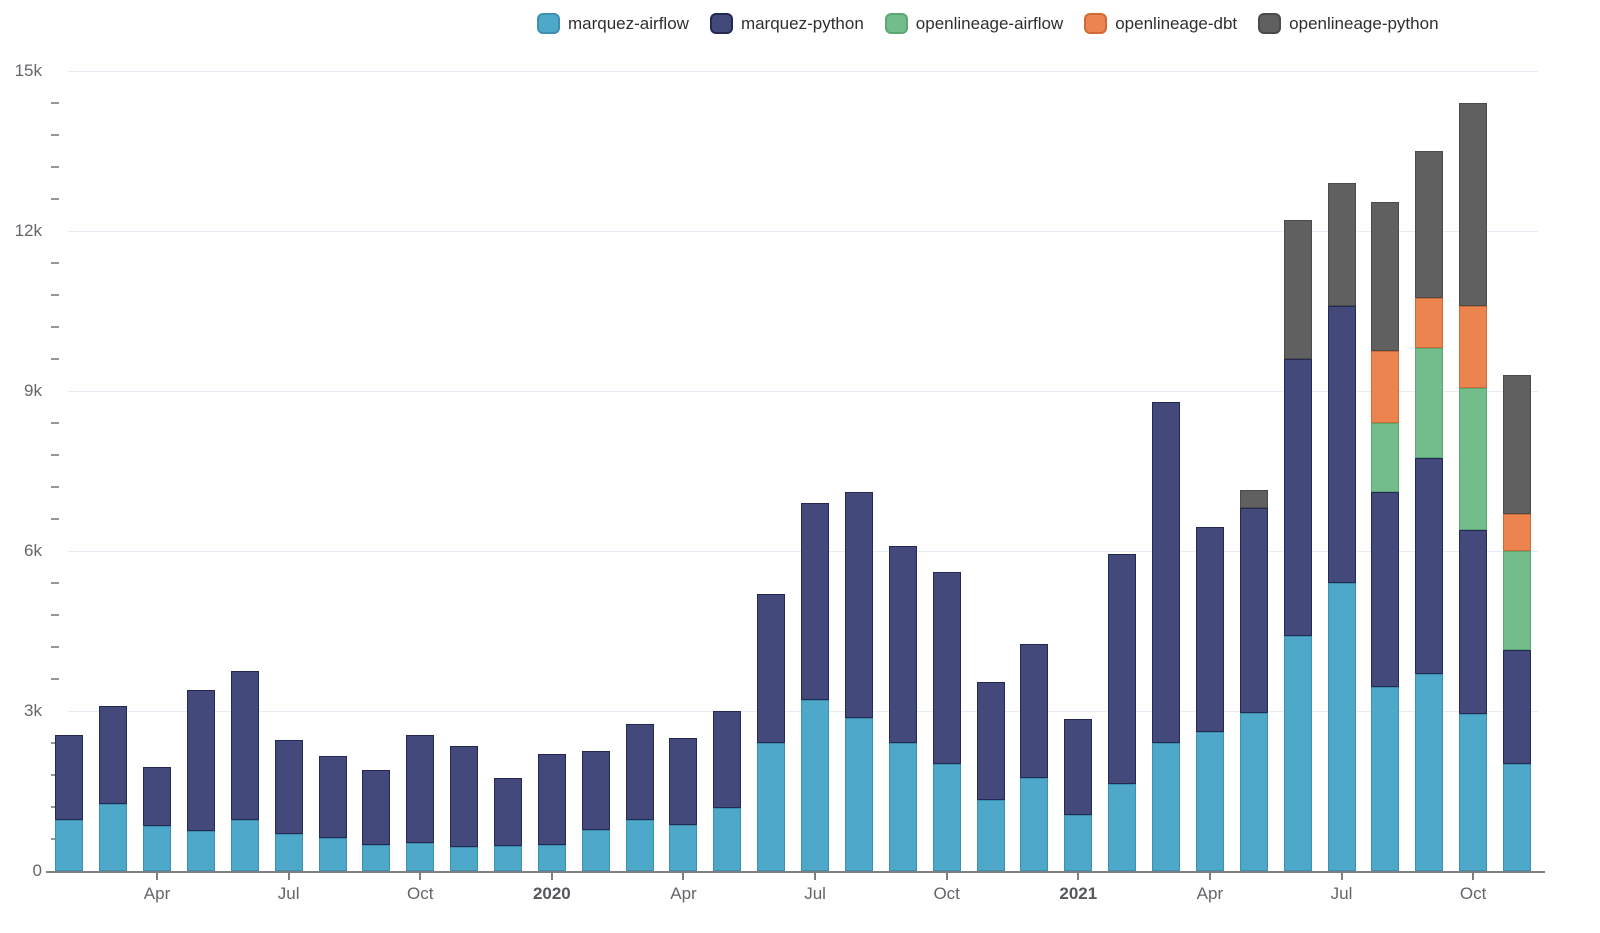 Image resolution: width=1600 pixels, height=933 pixels. Describe the element at coordinates (795, 872) in the screenshot. I see `x-axis-line` at that location.